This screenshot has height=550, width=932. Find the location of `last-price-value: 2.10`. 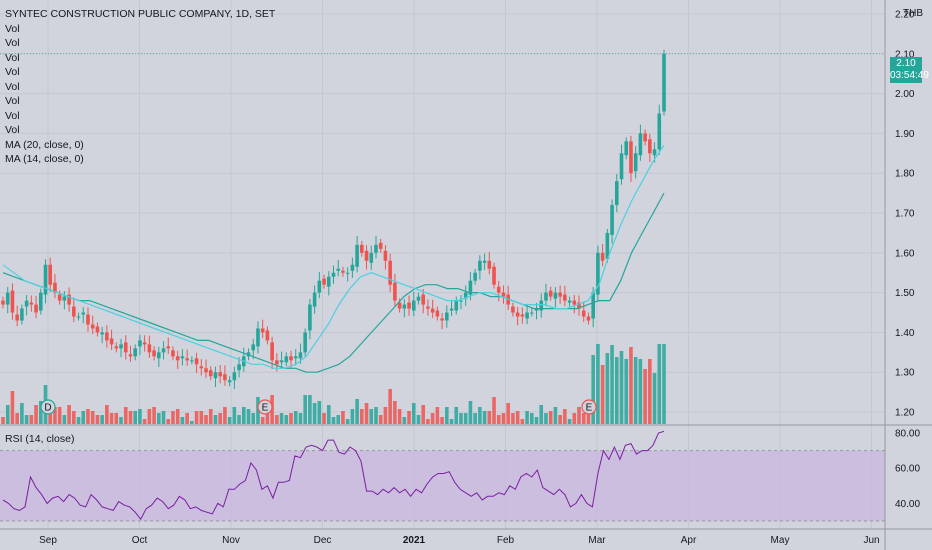

last-price-value: 2.10 is located at coordinates (906, 63).